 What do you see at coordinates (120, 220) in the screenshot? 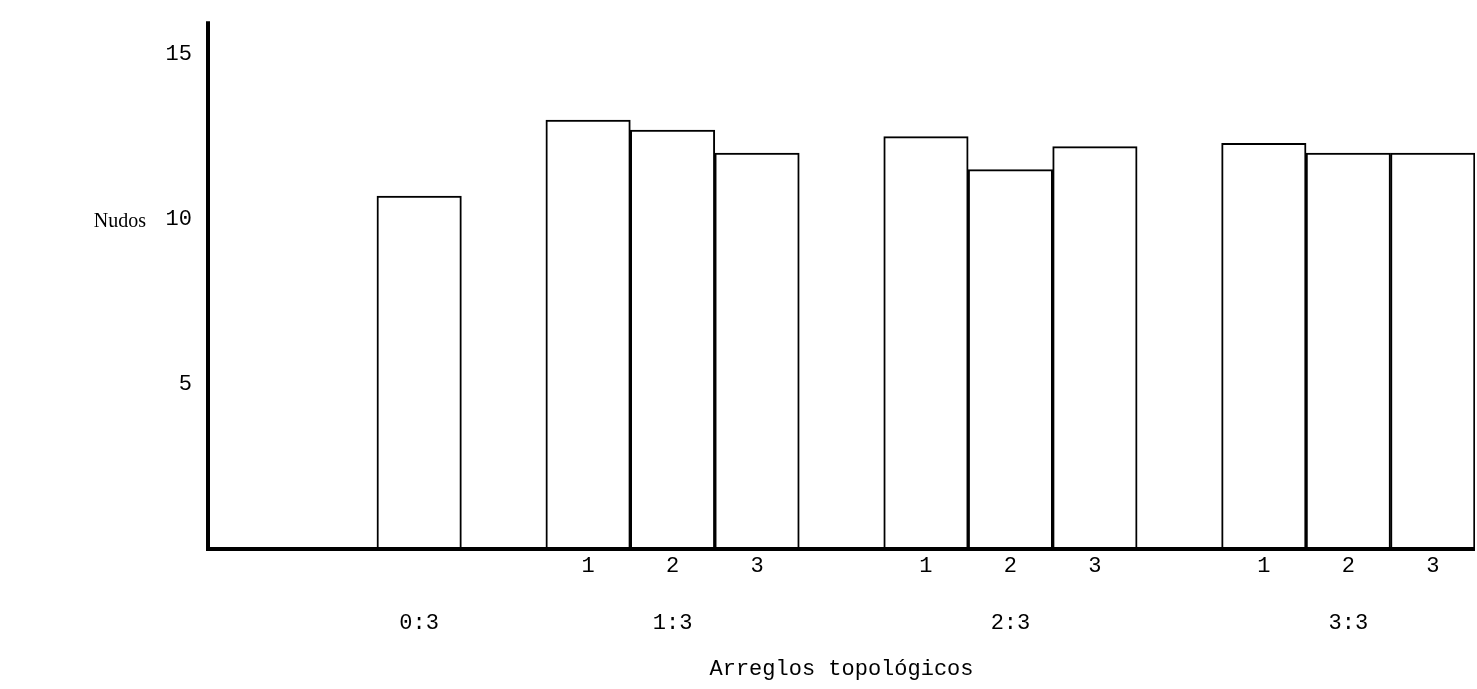
I see `y-axis-title: Nudos` at bounding box center [120, 220].